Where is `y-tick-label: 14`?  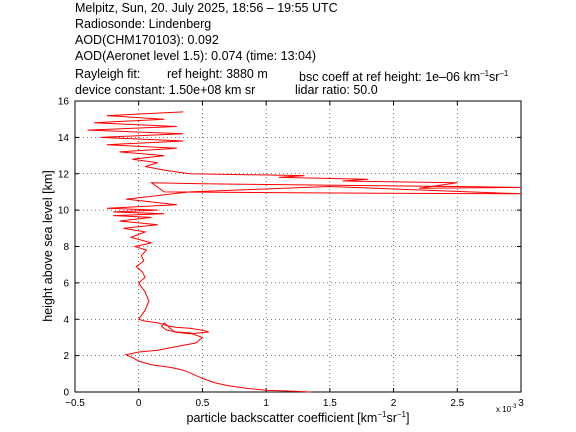 y-tick-label: 14 is located at coordinates (64, 138).